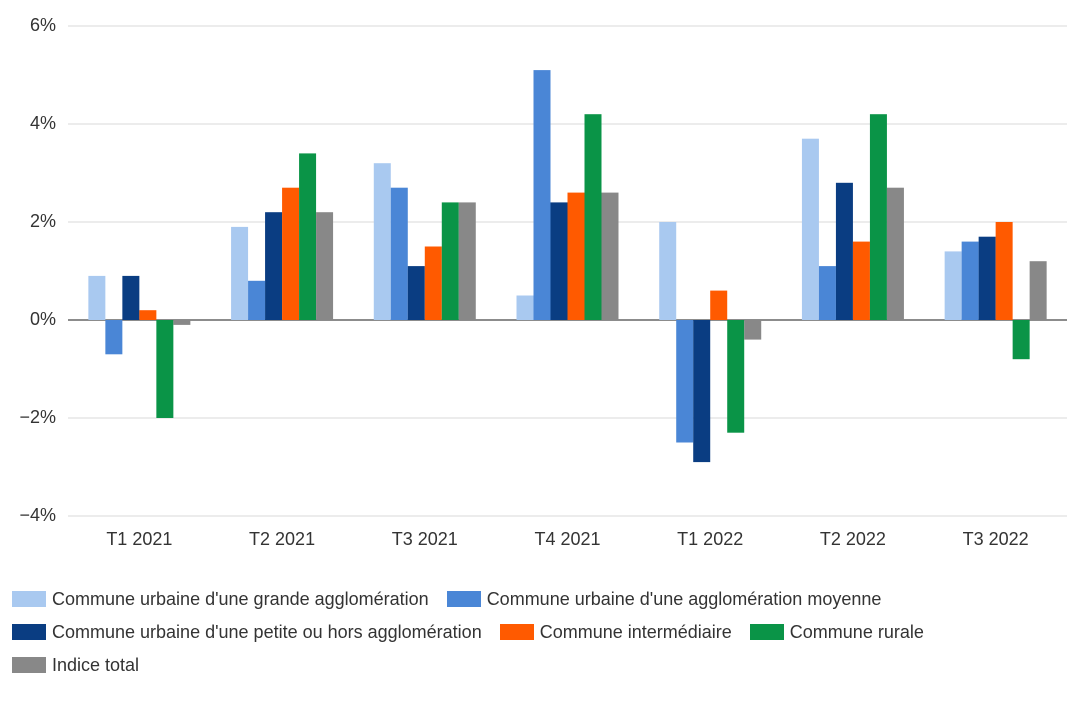 The width and height of the screenshot is (1067, 715). I want to click on y-tick-label: −4%, so click(37, 515).